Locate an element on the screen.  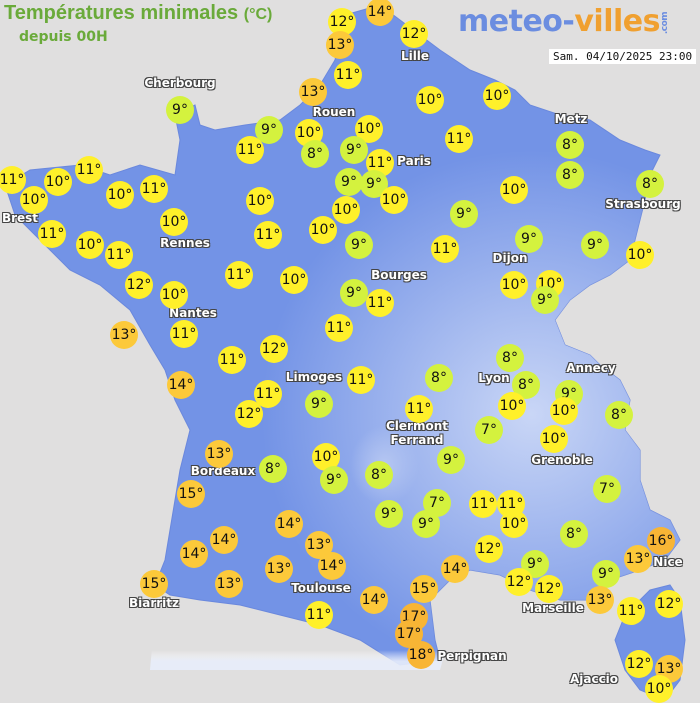
meteo-villes-logo: meteo-villes.com is located at coordinates (570, 25).